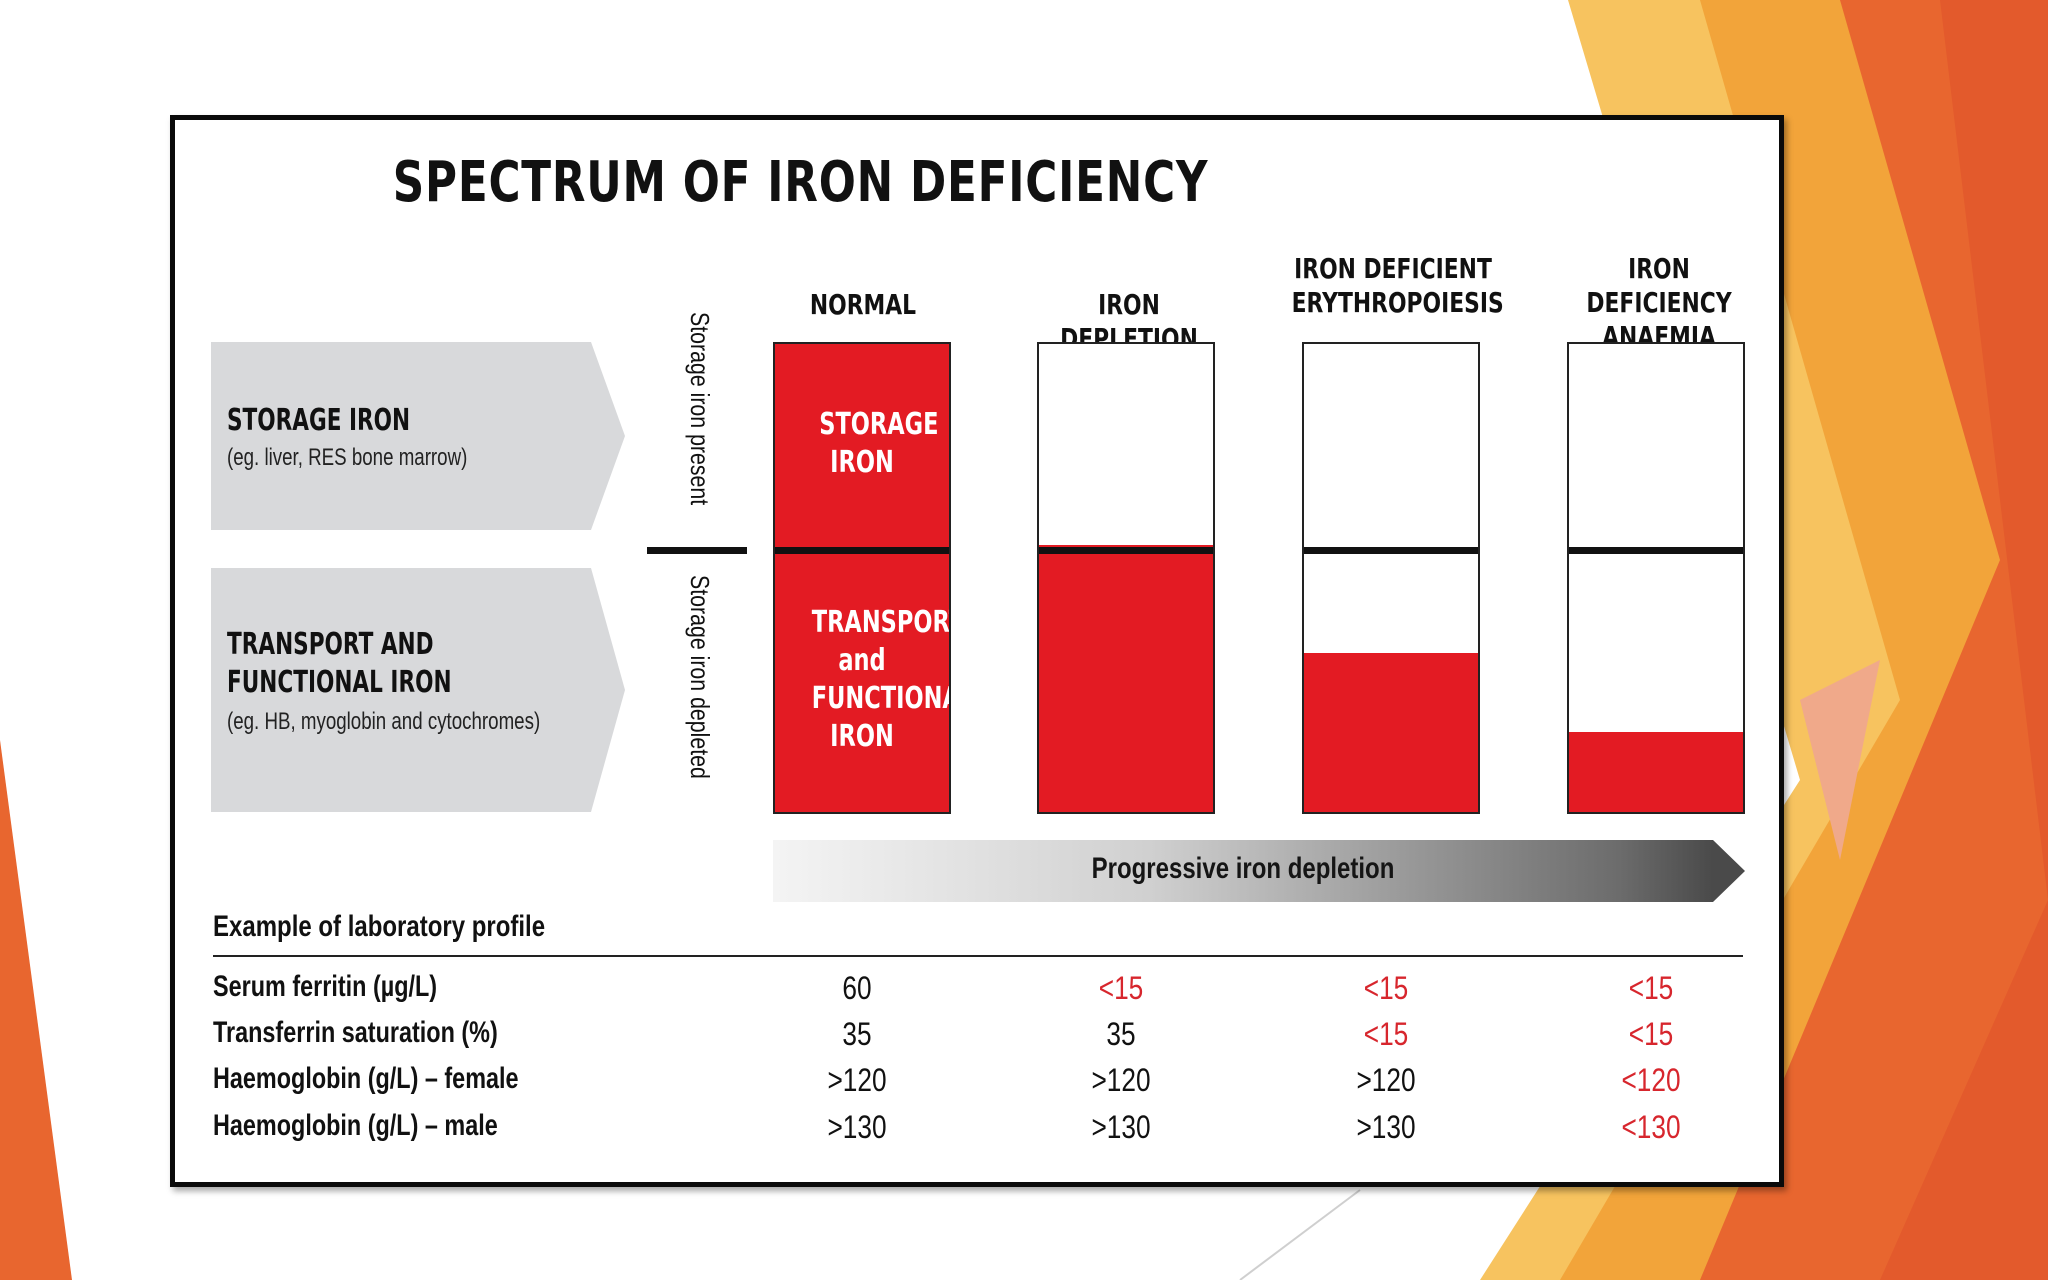 This screenshot has width=2048, height=1280. What do you see at coordinates (1651, 1080) in the screenshot?
I see `lab-value: <120` at bounding box center [1651, 1080].